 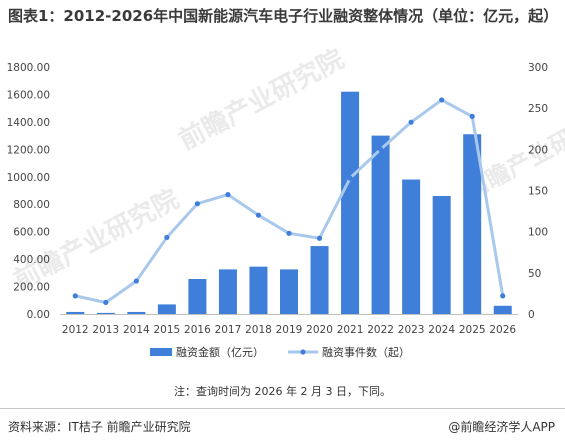 I want to click on y-left-tick-label: 1200.00, so click(x=28, y=150).